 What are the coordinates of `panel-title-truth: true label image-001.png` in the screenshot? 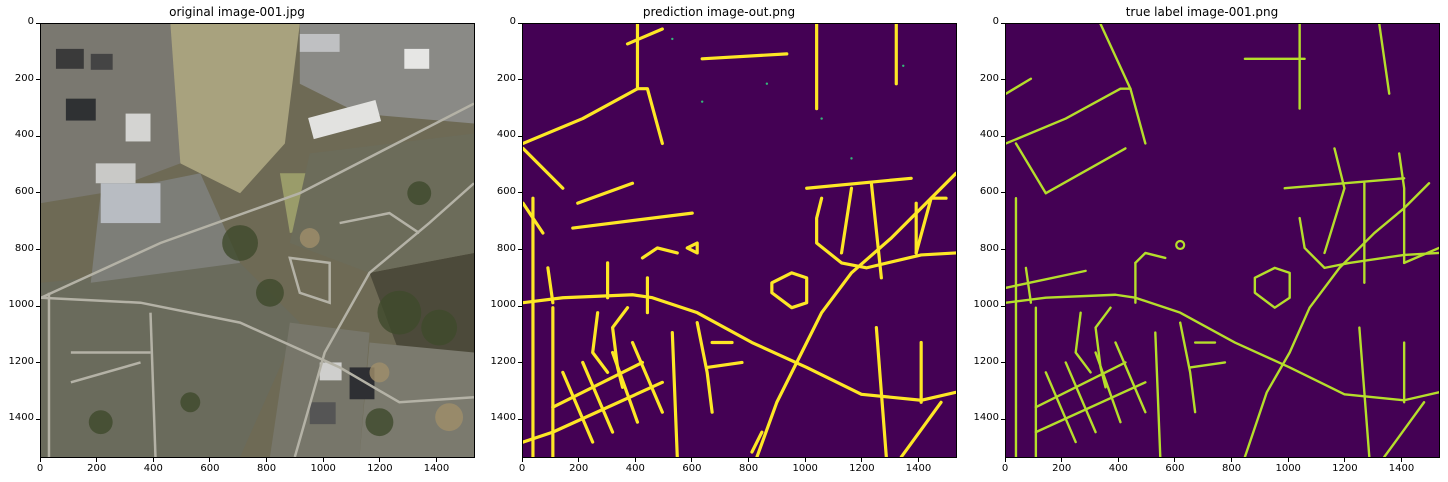 It's located at (1202, 12).